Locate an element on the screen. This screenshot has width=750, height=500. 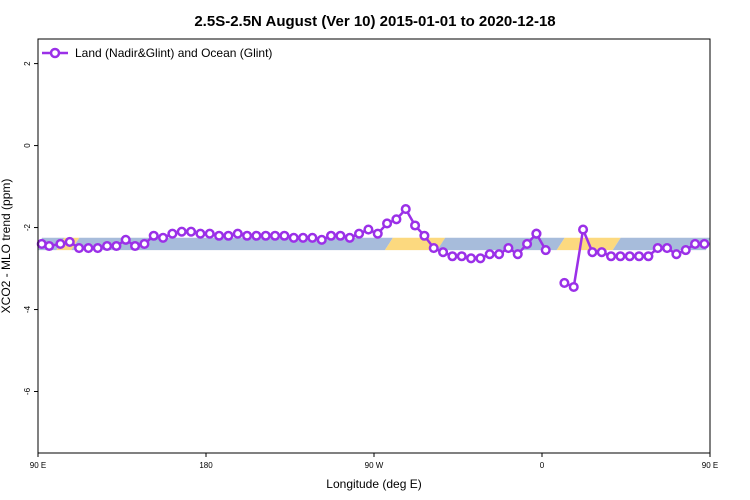
x-tick-label: 0 is located at coordinates (542, 465).